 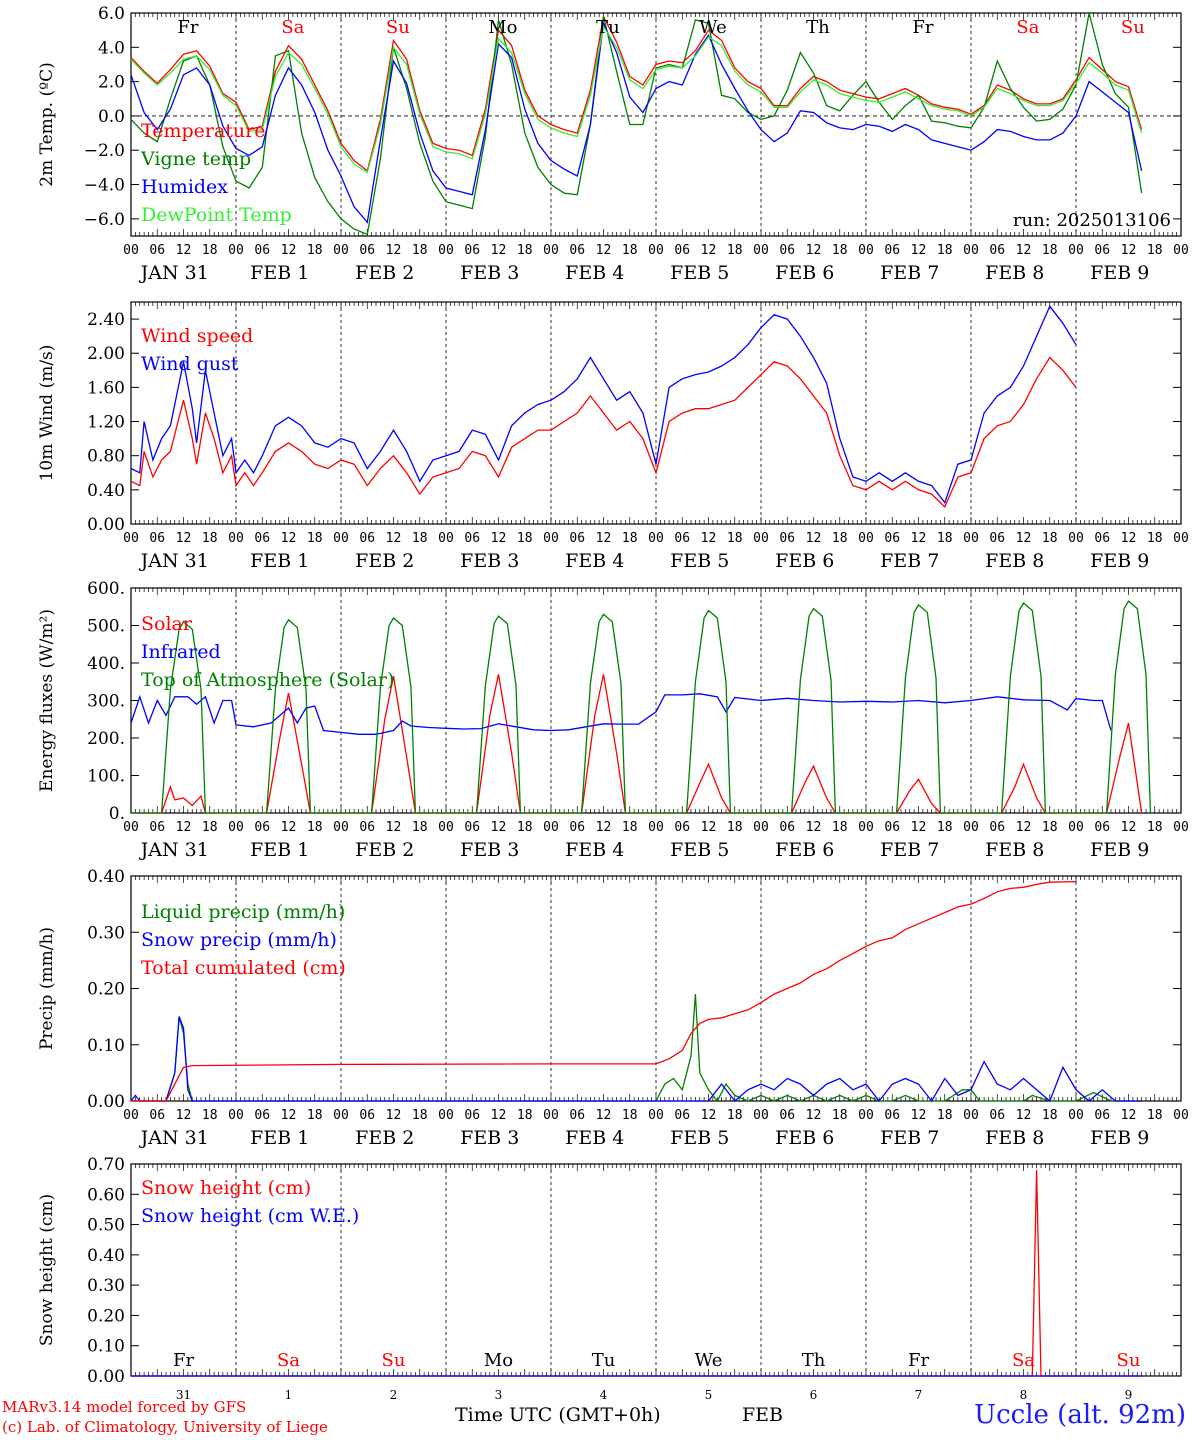 What do you see at coordinates (124, 1407) in the screenshot?
I see `model-credit: MARv3.14 model forced by GFS` at bounding box center [124, 1407].